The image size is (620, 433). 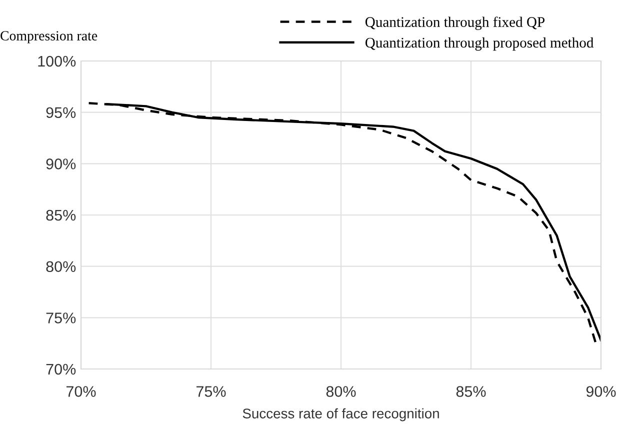 What do you see at coordinates (340, 415) in the screenshot?
I see `x-axis-title: Success rate of face recognition` at bounding box center [340, 415].